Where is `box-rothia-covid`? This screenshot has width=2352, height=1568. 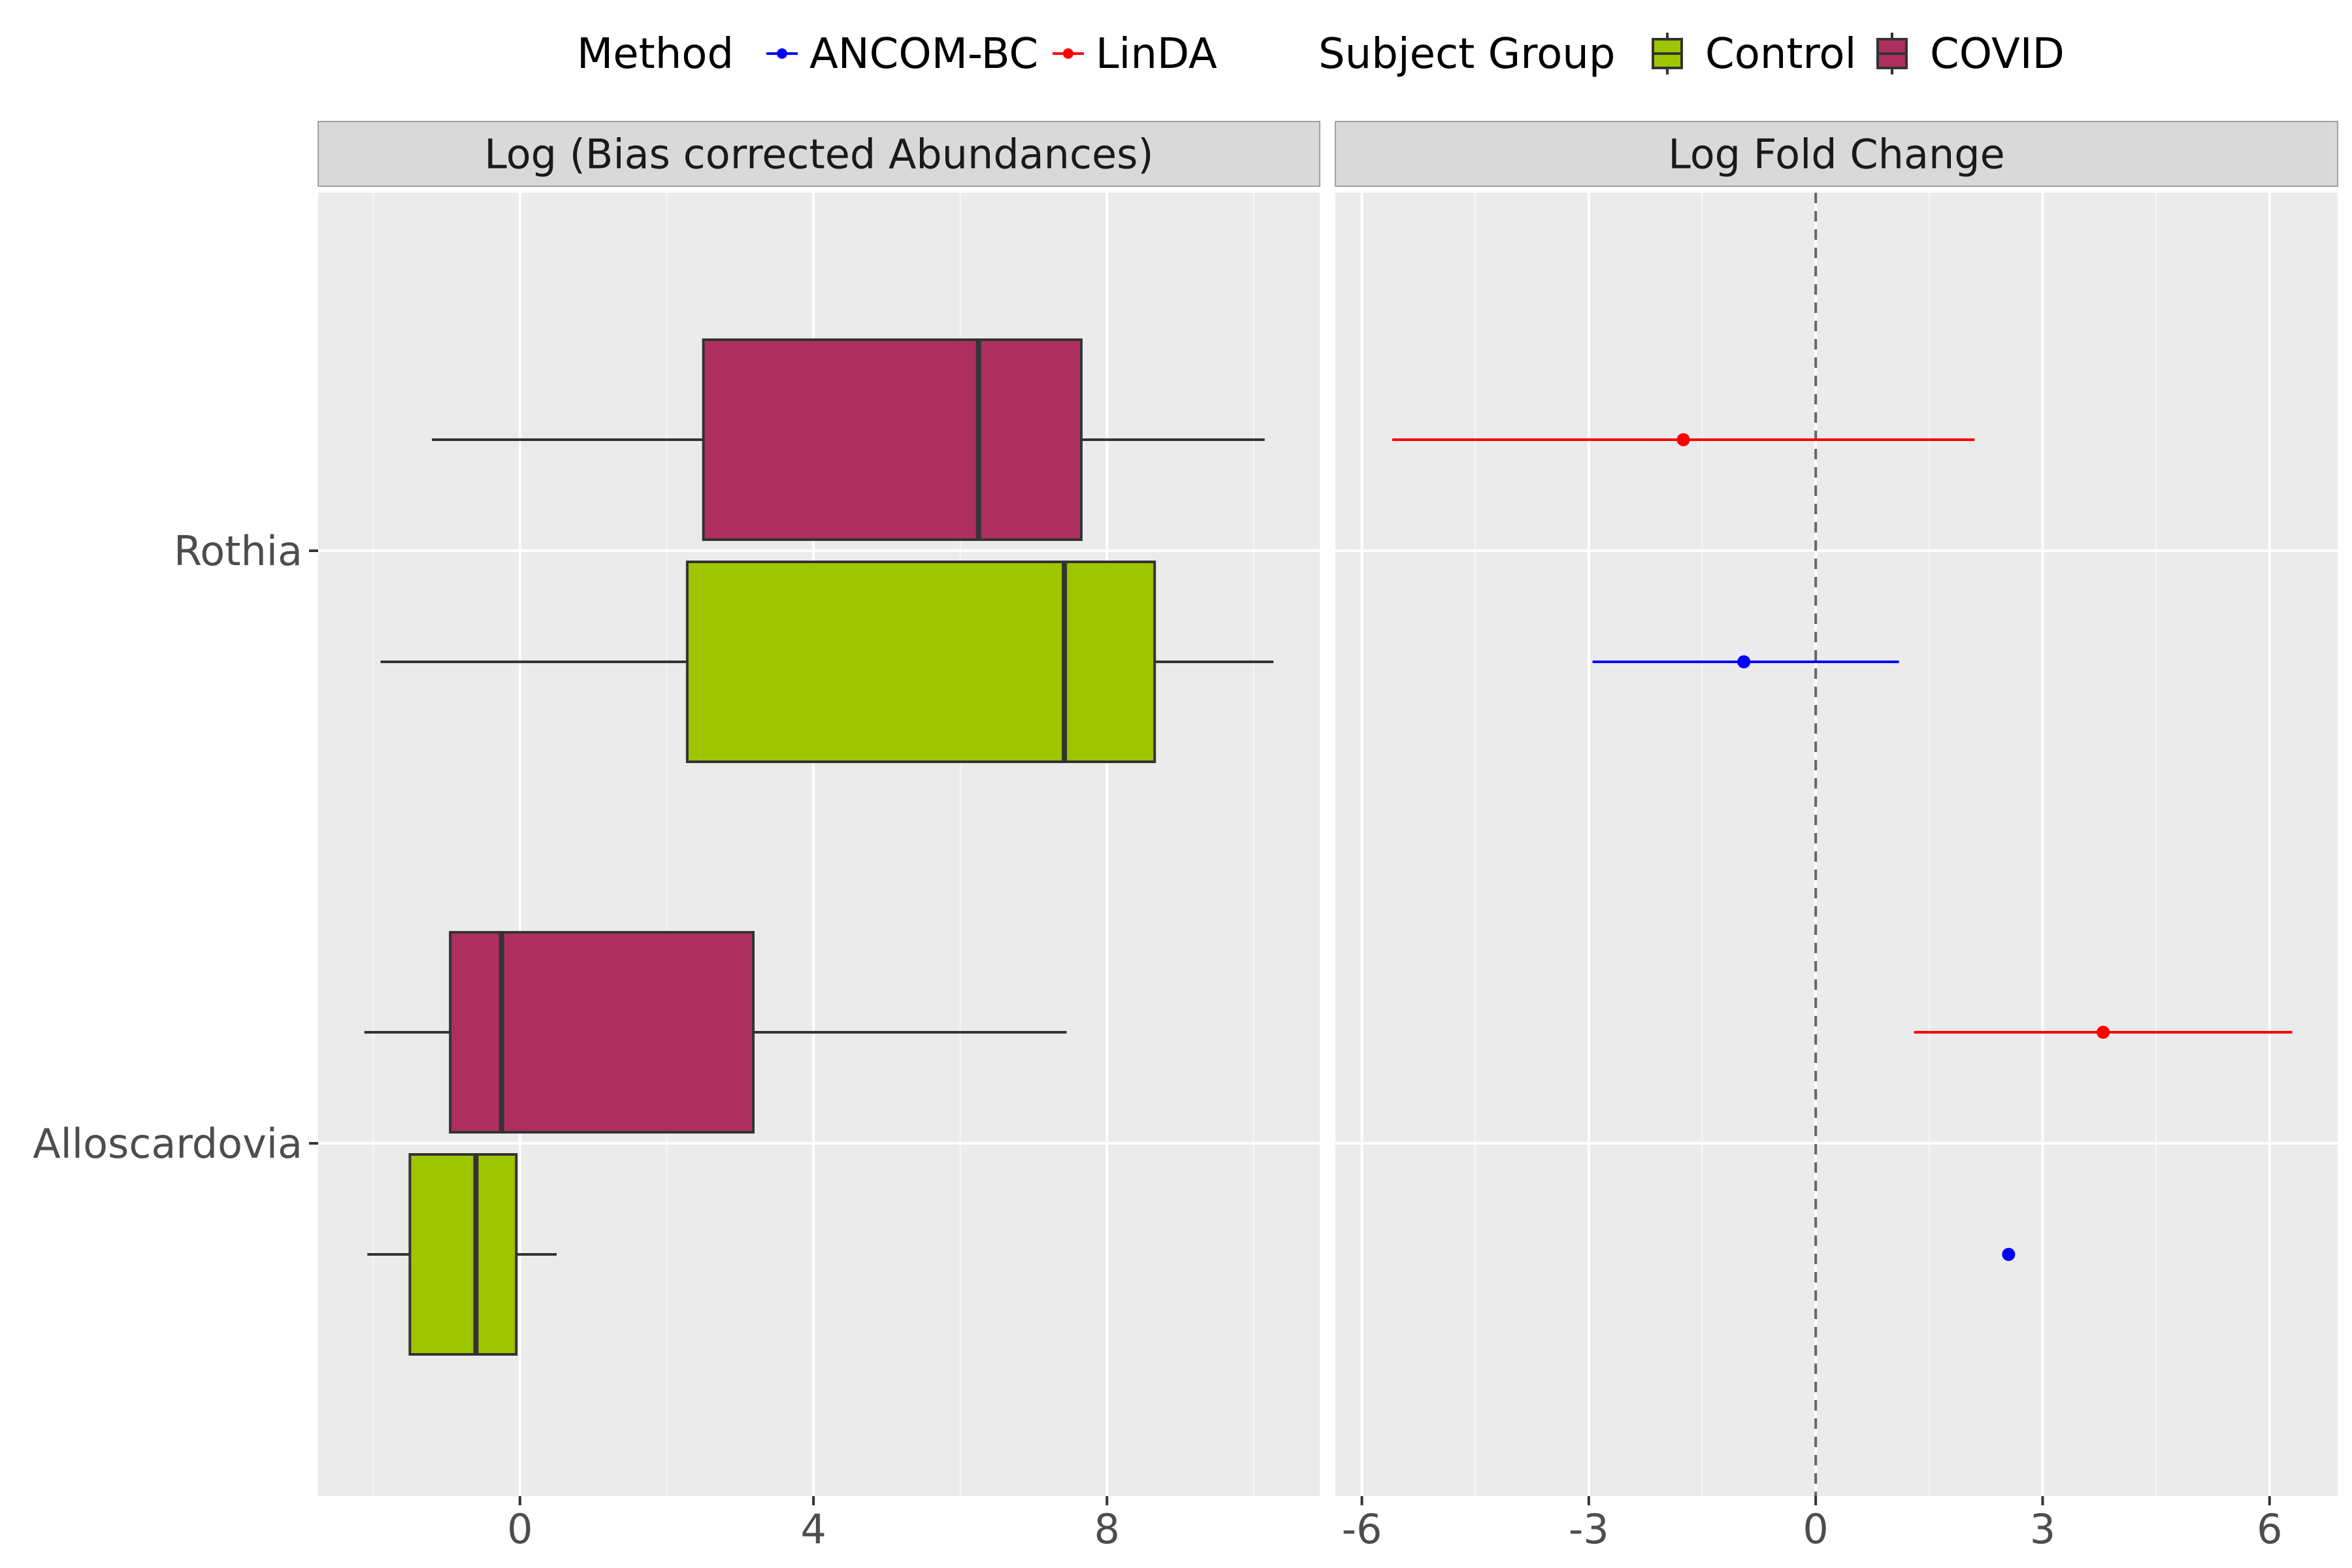
box-rothia-covid is located at coordinates (848, 439).